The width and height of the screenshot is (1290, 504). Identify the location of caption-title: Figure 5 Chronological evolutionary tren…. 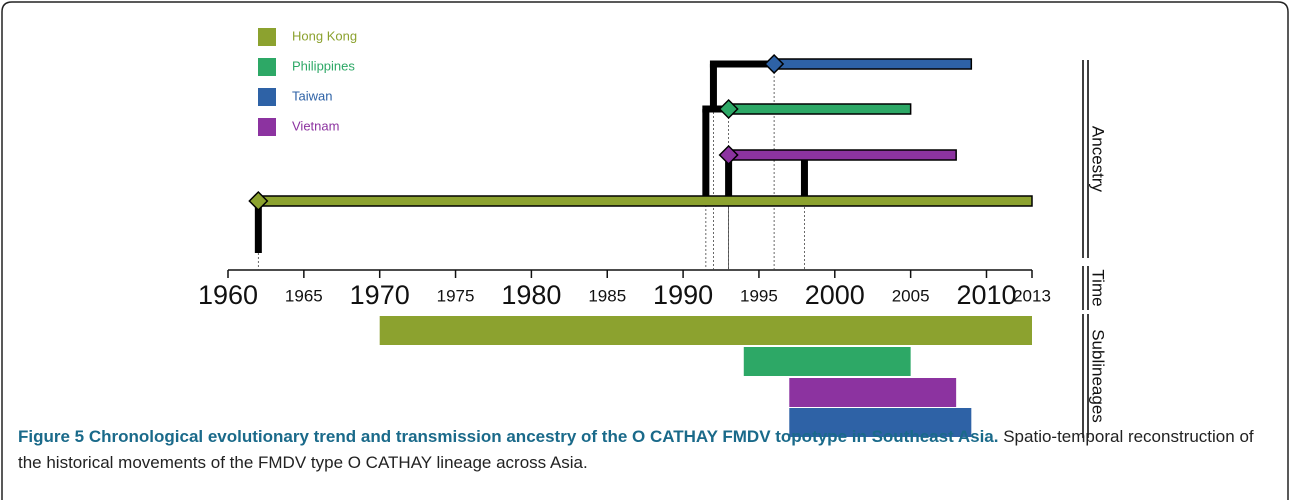
(508, 436).